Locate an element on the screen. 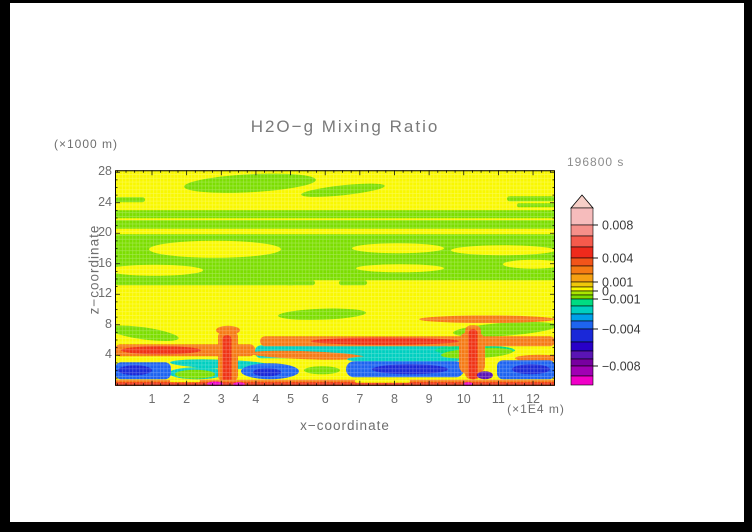  colorbar-label: −0.008 is located at coordinates (621, 367).